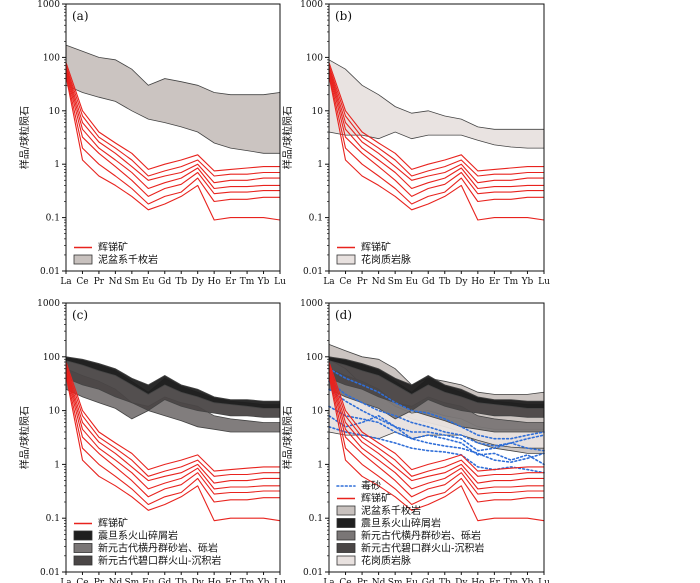  Describe the element at coordinates (311, 304) in the screenshot. I see `y-tick-label: 1000` at that location.